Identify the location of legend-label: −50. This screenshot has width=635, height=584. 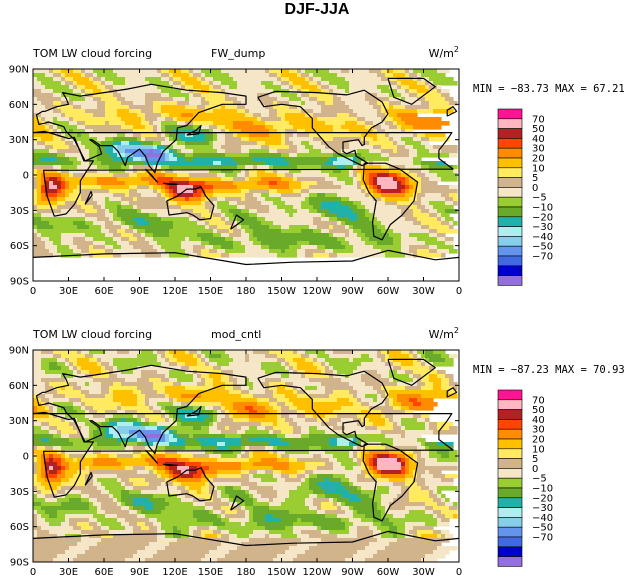
(542, 528).